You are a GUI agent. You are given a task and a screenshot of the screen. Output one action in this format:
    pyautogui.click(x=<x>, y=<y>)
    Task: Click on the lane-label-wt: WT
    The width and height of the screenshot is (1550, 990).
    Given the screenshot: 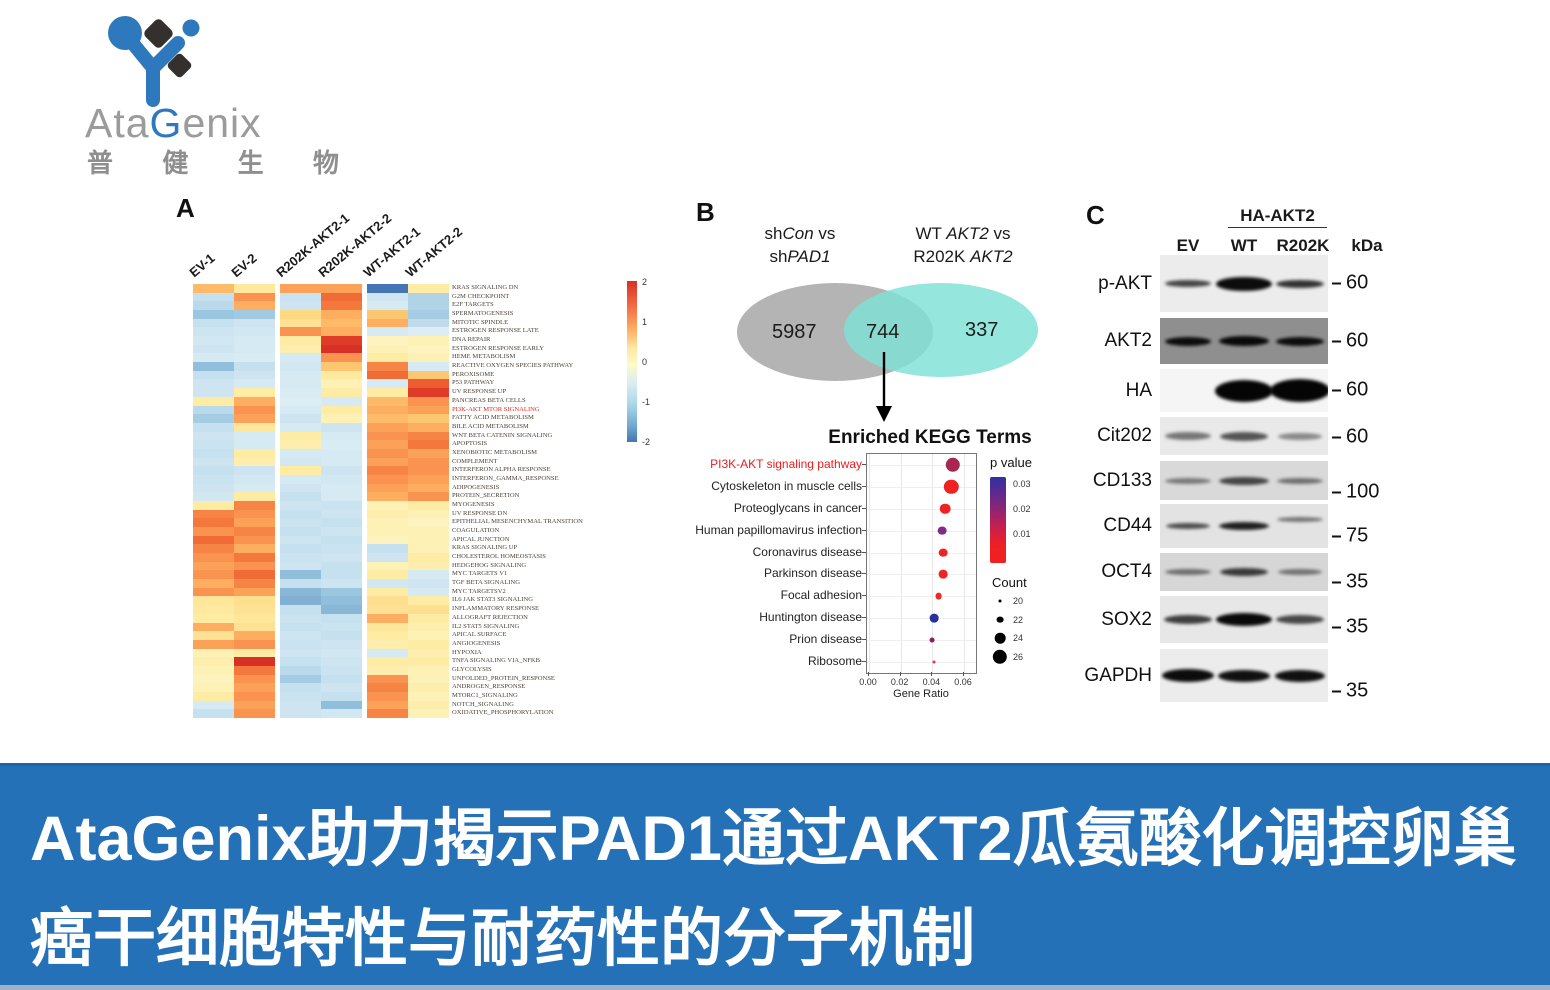 What is the action you would take?
    pyautogui.click(x=1244, y=245)
    